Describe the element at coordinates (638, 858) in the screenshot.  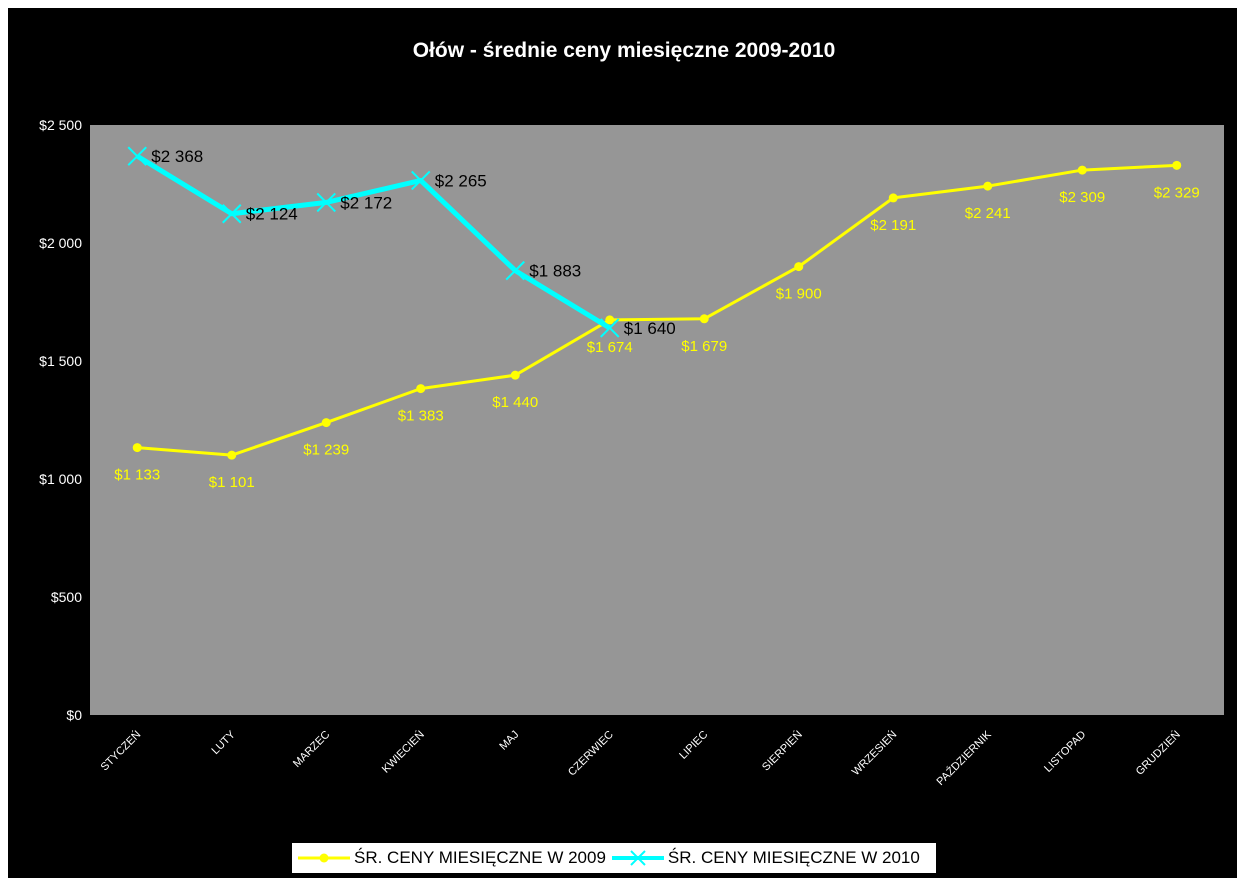
I see `legend-swatch-2010` at that location.